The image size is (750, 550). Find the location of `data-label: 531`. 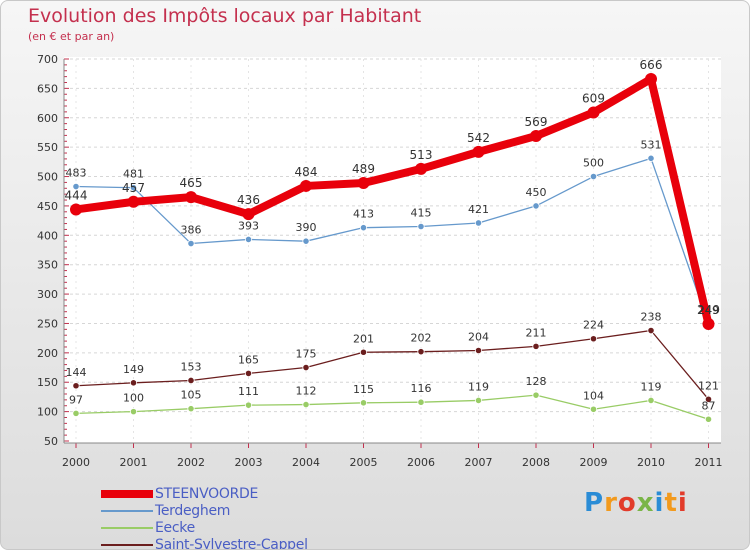

data-label: 531 is located at coordinates (651, 144).